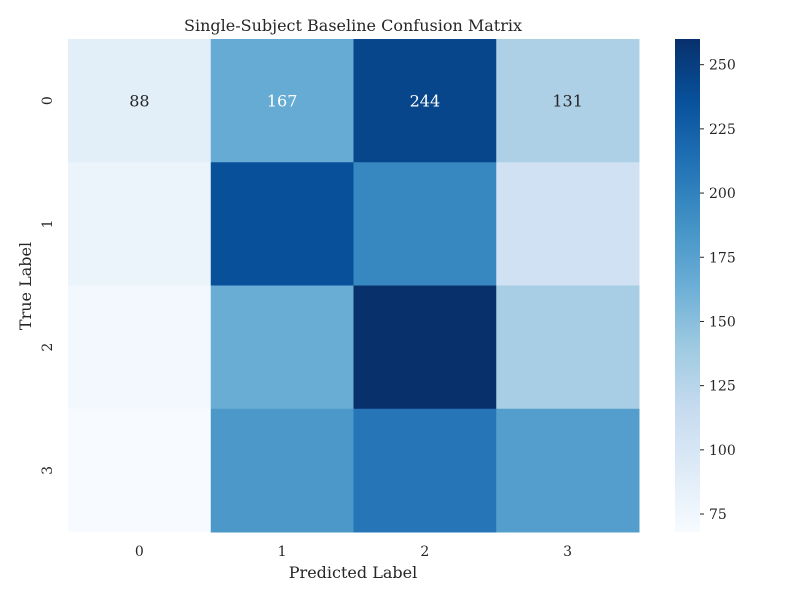  I want to click on x-axis-ticks: 0 1 2 3, so click(353, 552).